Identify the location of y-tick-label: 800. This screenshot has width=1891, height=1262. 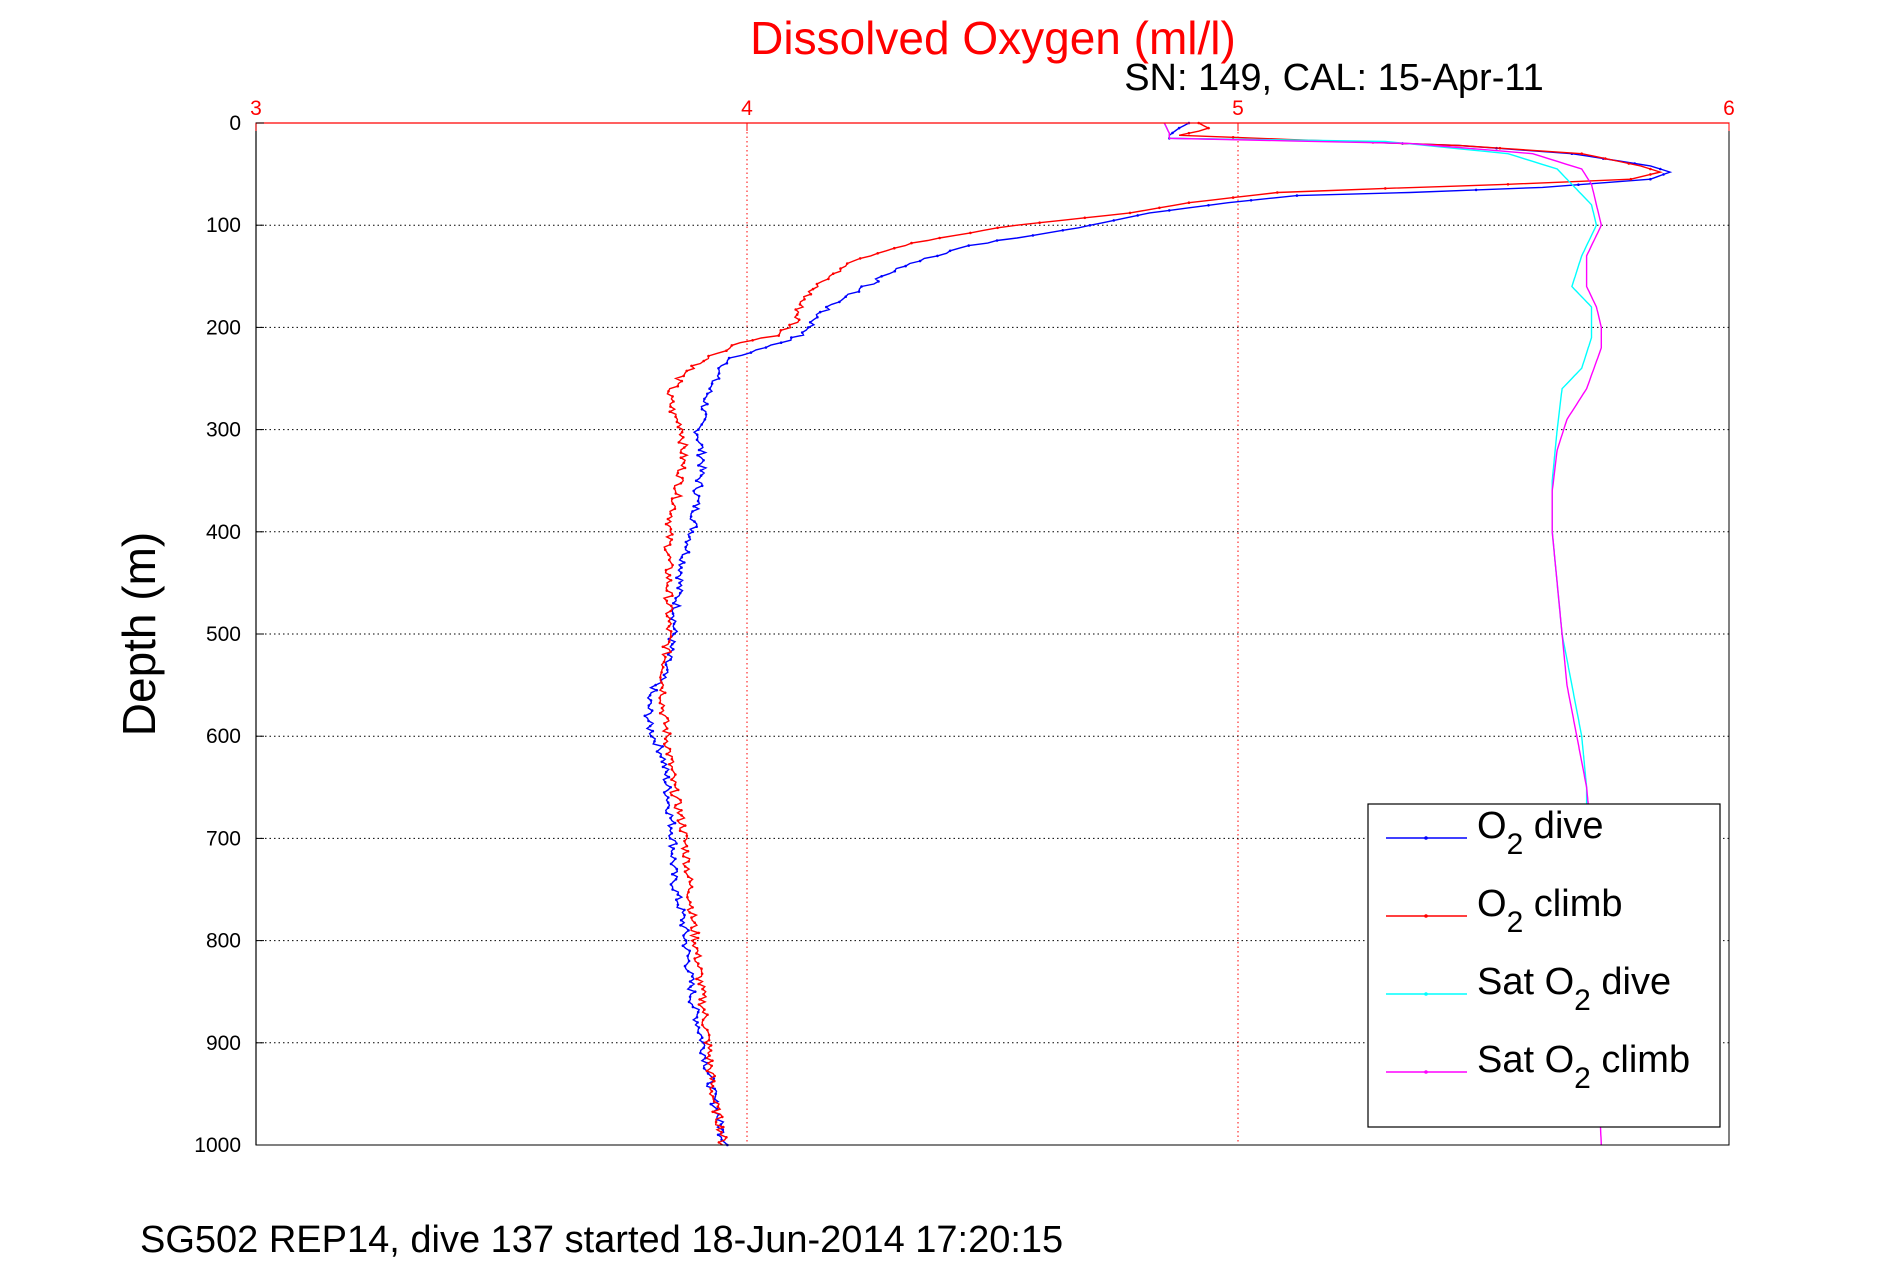
(223, 941).